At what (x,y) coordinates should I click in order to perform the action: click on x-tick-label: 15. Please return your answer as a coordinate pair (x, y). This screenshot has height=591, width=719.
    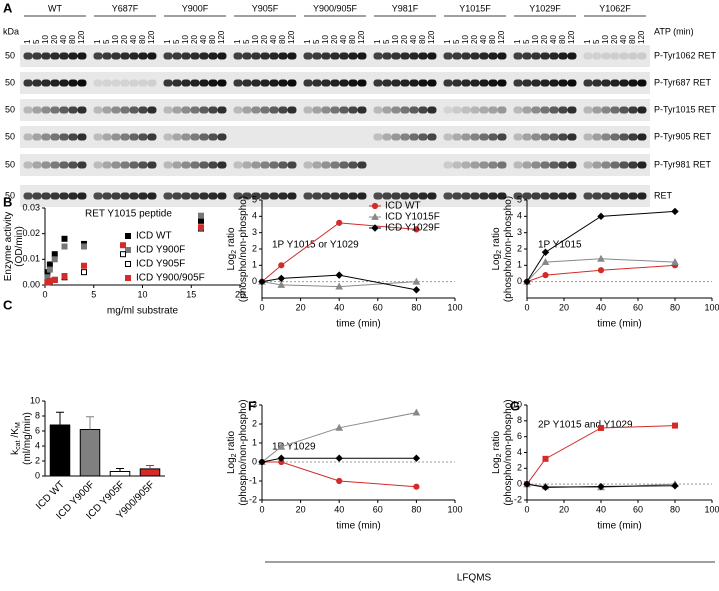
    Looking at the image, I should click on (191, 294).